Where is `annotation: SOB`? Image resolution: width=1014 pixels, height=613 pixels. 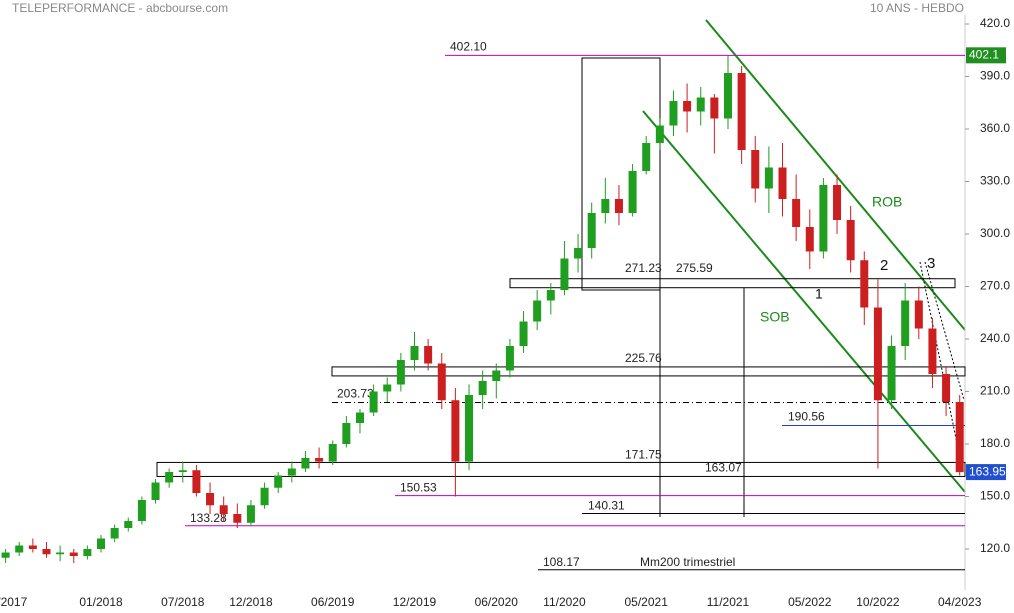 annotation: SOB is located at coordinates (775, 317).